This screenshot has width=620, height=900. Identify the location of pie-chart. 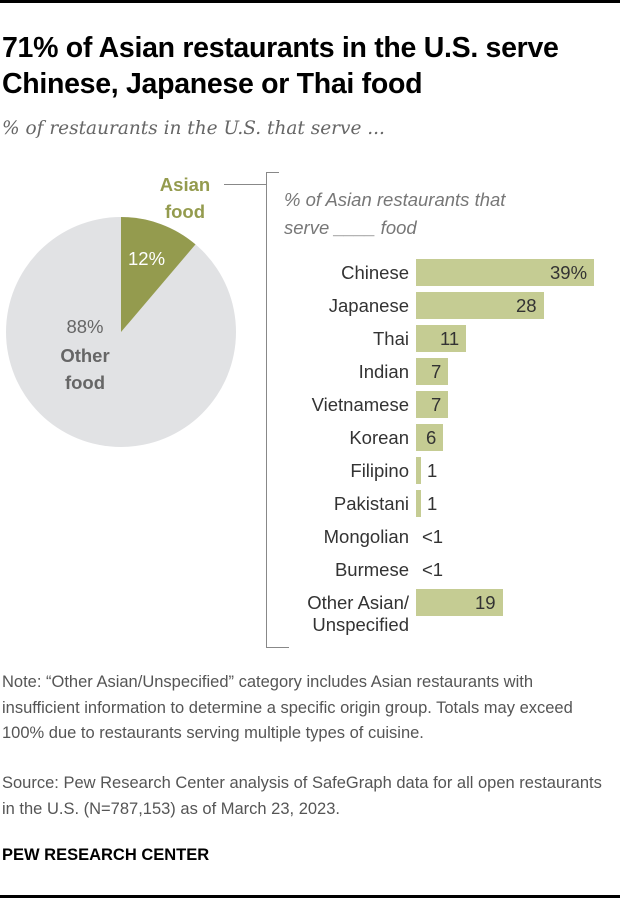
(121, 332).